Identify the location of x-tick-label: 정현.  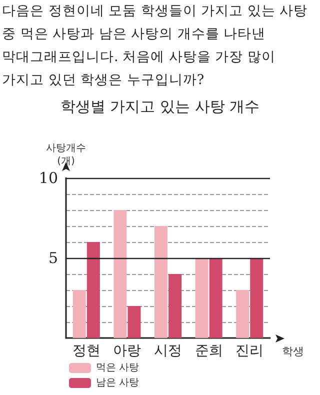
(86, 351).